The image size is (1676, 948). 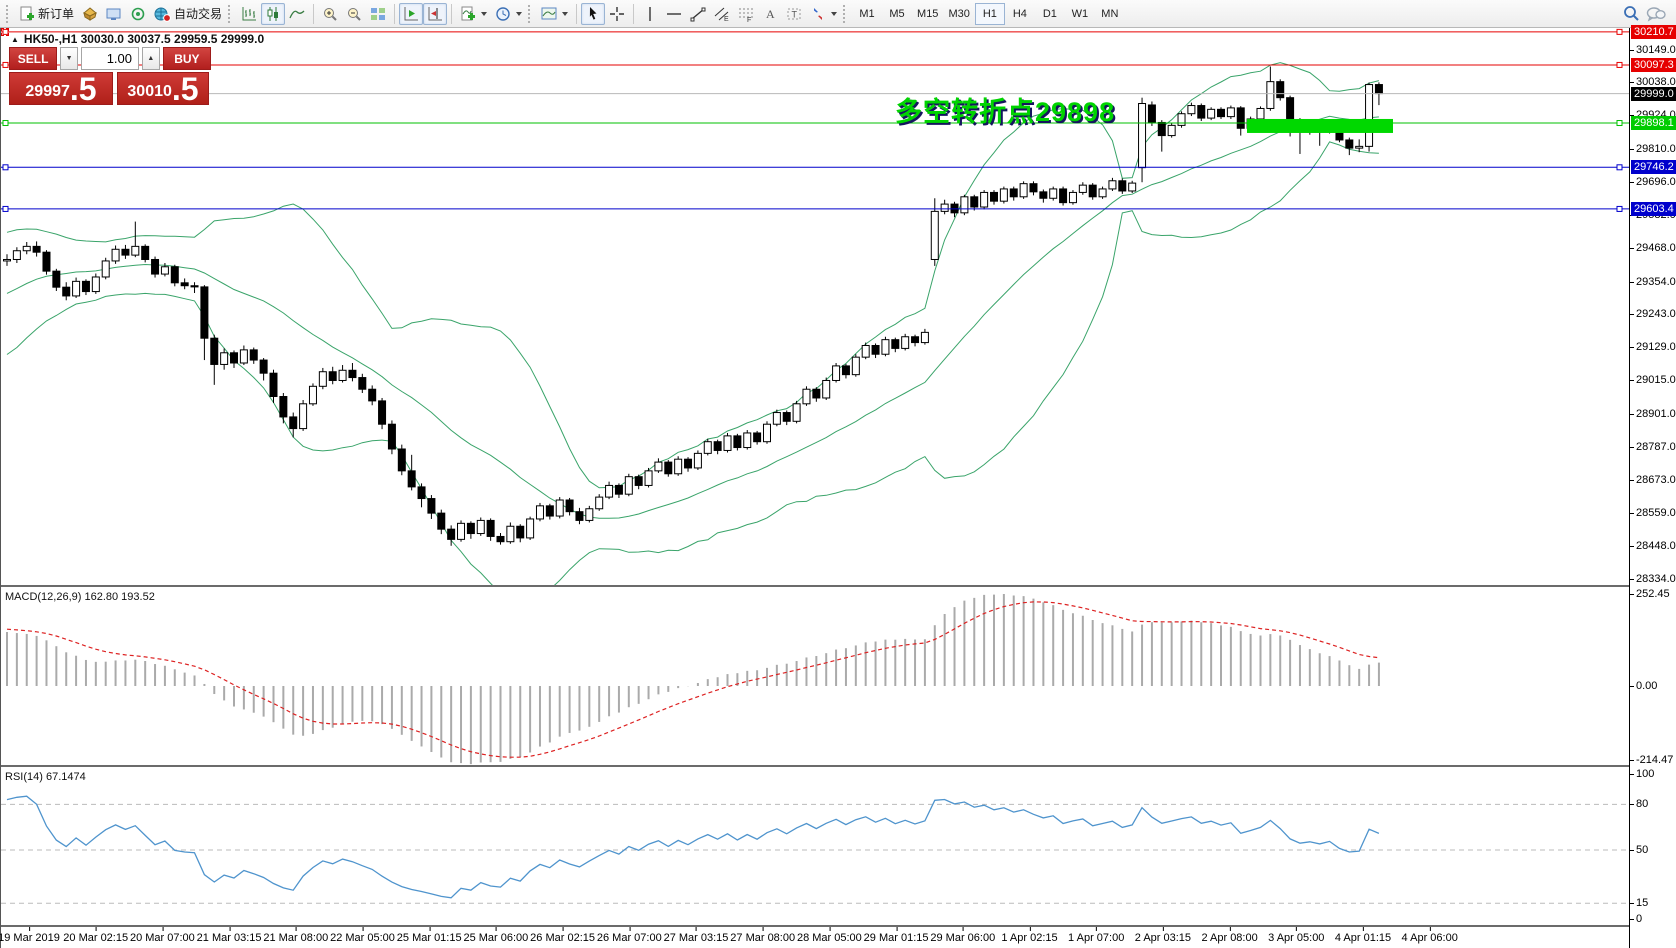 I want to click on templates-button, so click(x=554, y=14).